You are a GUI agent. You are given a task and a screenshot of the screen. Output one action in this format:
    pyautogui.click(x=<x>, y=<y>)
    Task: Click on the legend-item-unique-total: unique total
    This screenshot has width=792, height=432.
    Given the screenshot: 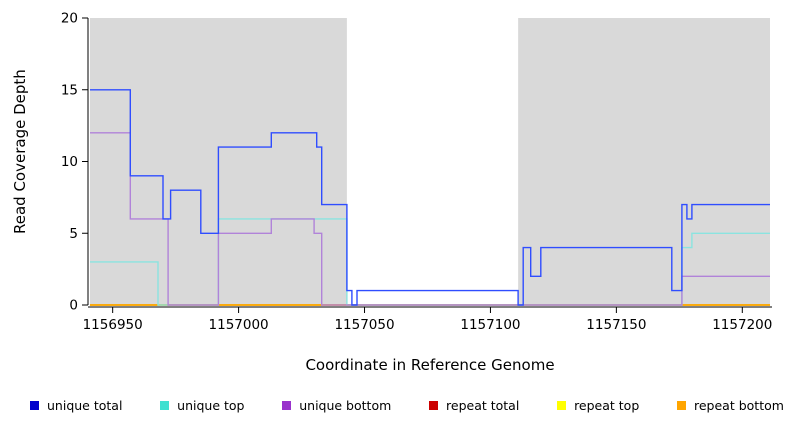 What is the action you would take?
    pyautogui.click(x=76, y=405)
    